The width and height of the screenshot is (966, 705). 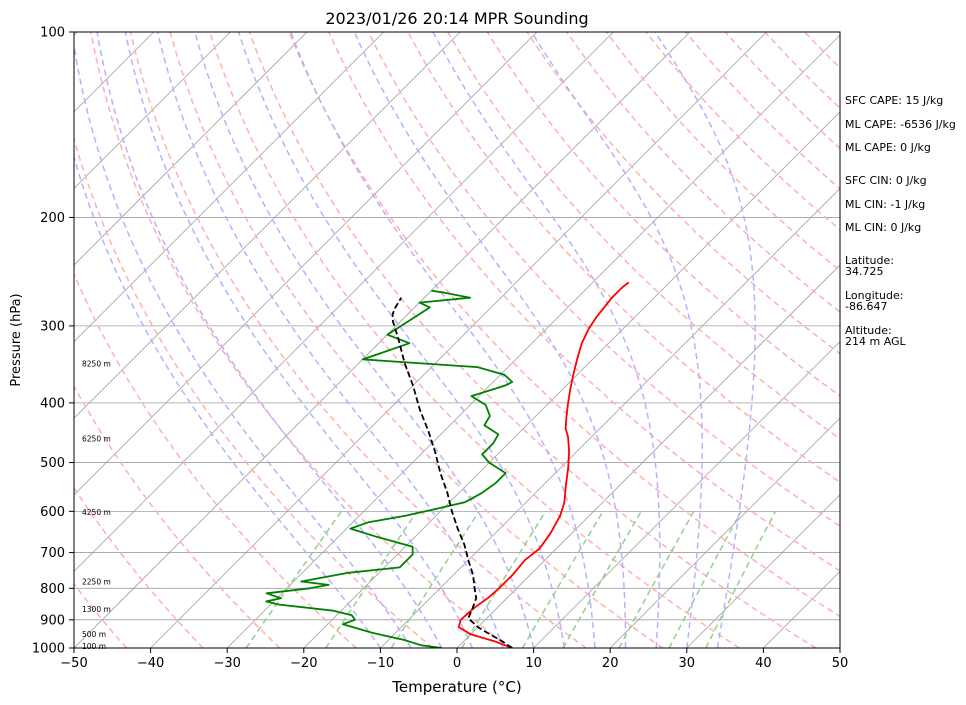 What do you see at coordinates (52, 553) in the screenshot?
I see `y-tick-label: 700` at bounding box center [52, 553].